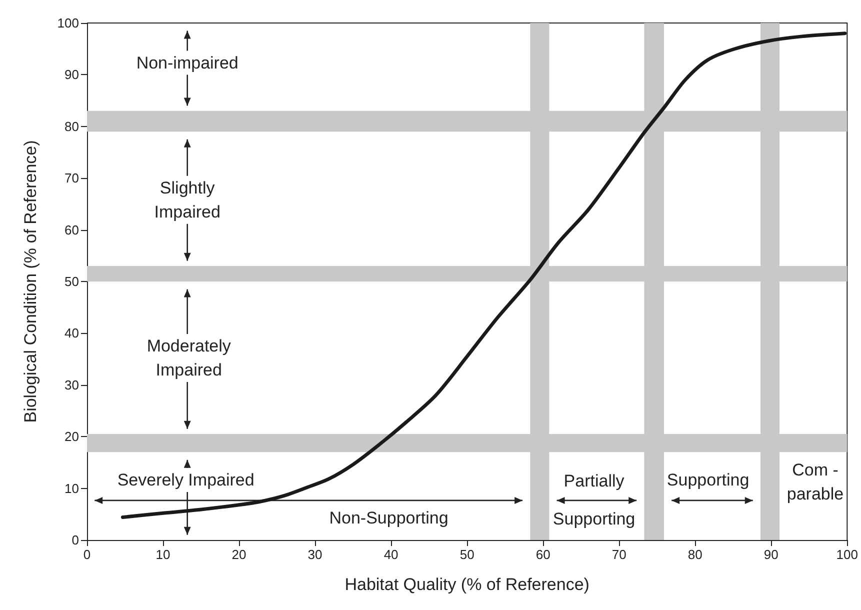 The width and height of the screenshot is (861, 610). What do you see at coordinates (187, 200) in the screenshot?
I see `annotation: Slightly Impaired` at bounding box center [187, 200].